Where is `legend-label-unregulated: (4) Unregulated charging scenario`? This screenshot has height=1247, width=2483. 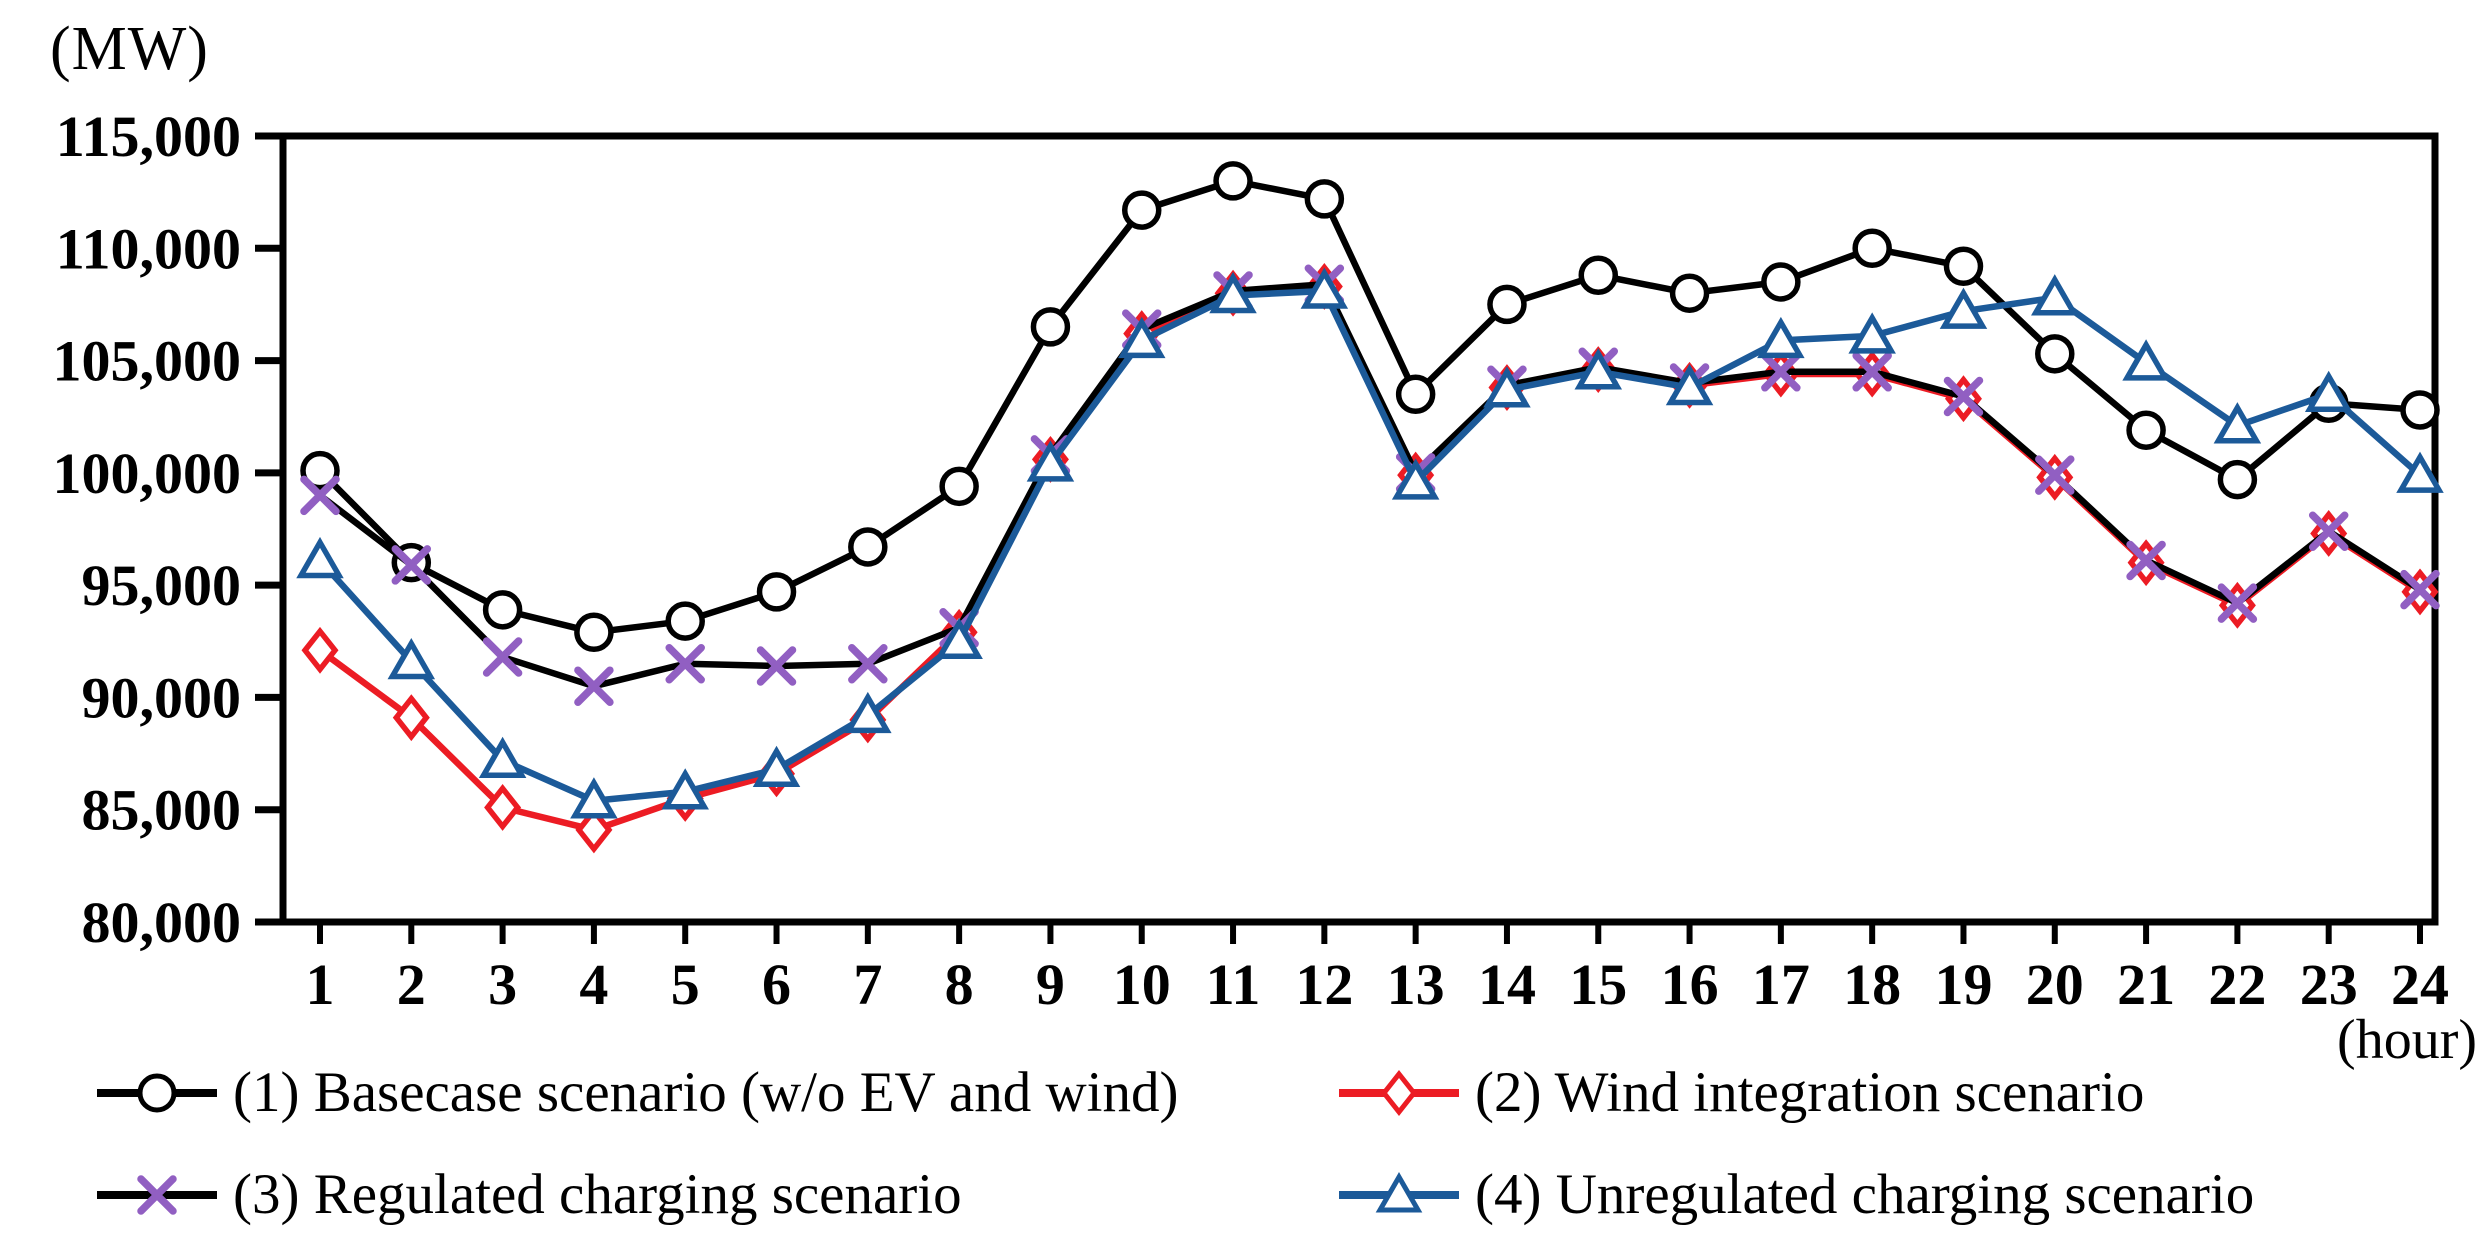 legend-label-unregulated: (4) Unregulated charging scenario is located at coordinates (1865, 1194).